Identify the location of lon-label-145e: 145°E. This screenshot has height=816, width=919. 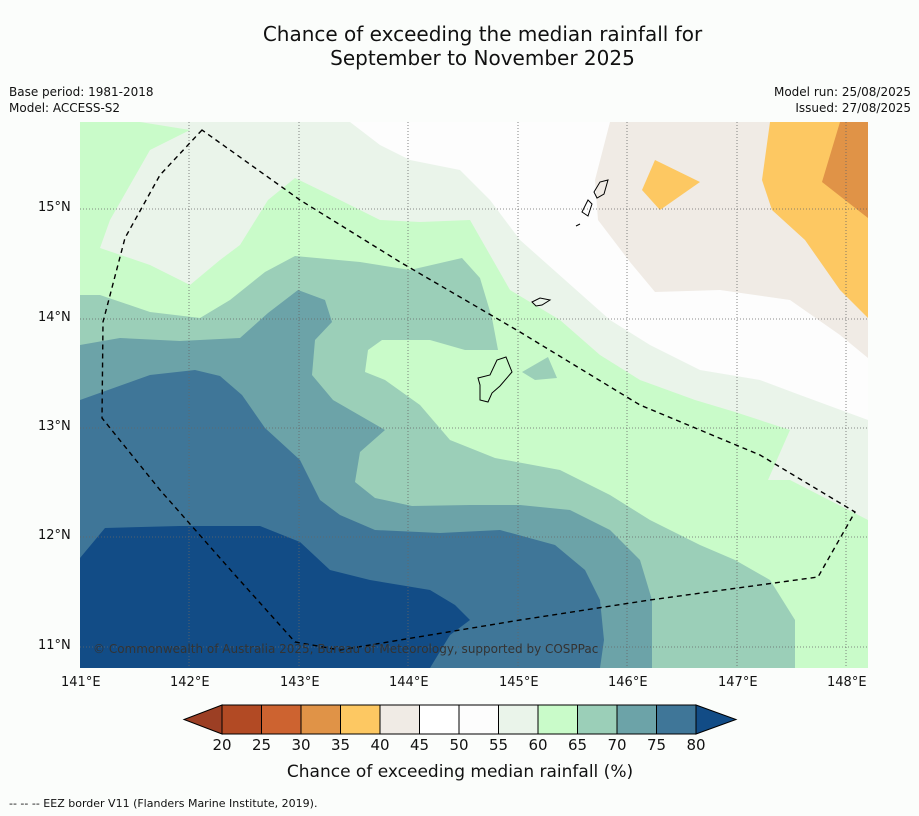
(519, 682).